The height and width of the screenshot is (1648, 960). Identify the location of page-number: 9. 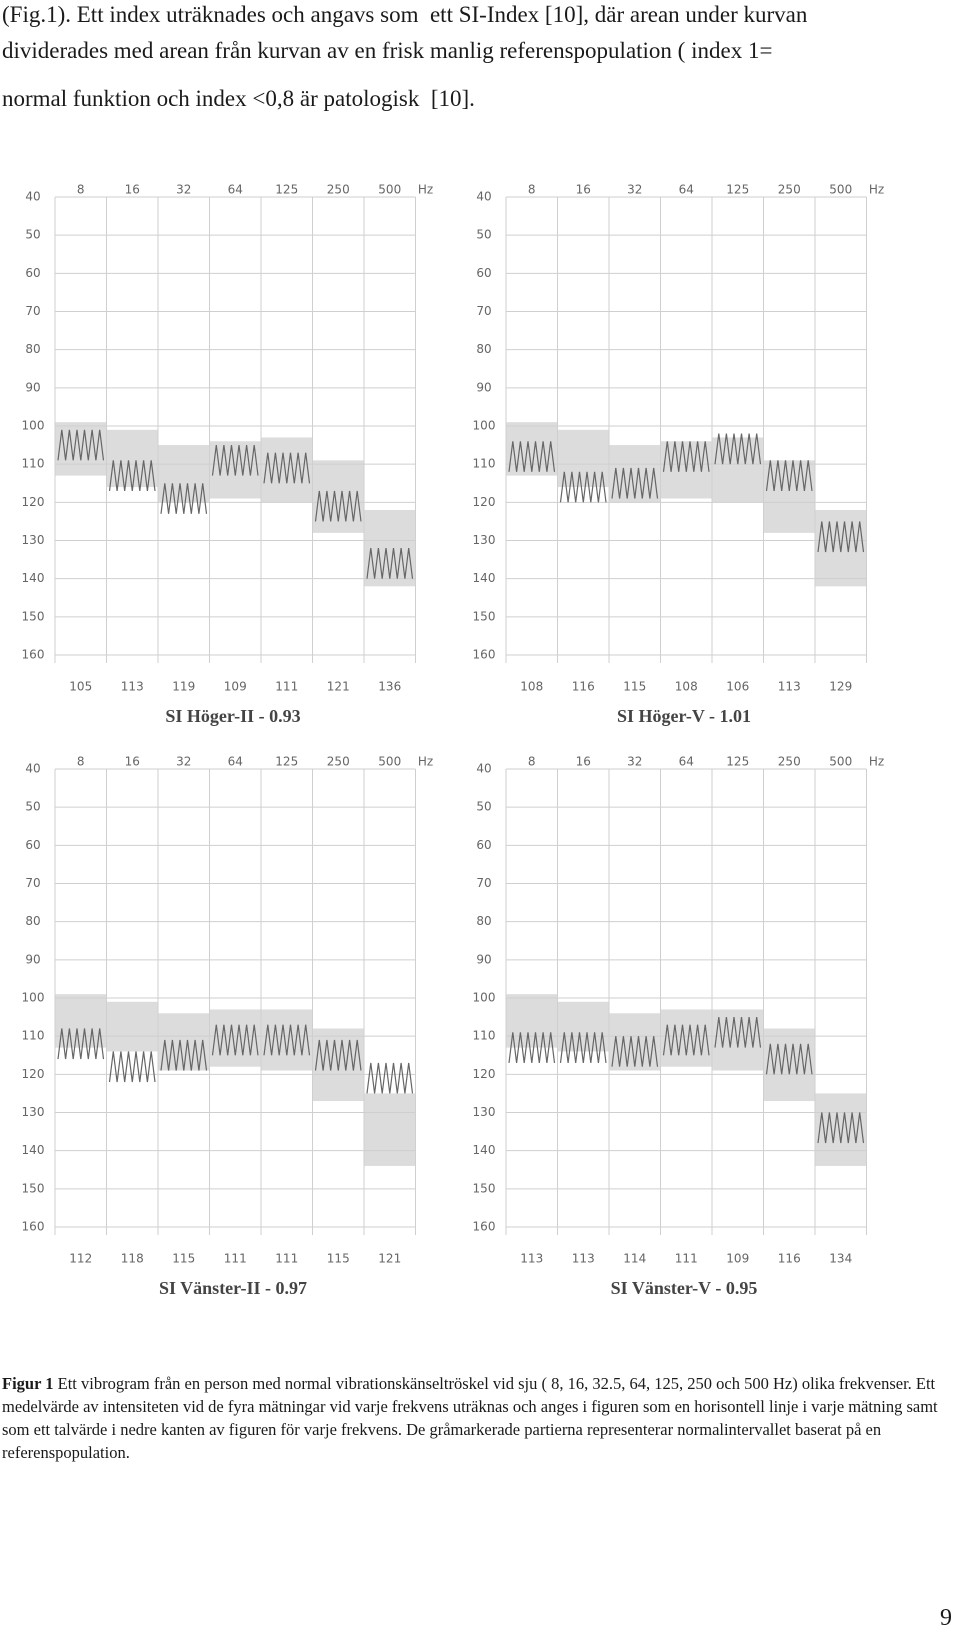
(946, 1618).